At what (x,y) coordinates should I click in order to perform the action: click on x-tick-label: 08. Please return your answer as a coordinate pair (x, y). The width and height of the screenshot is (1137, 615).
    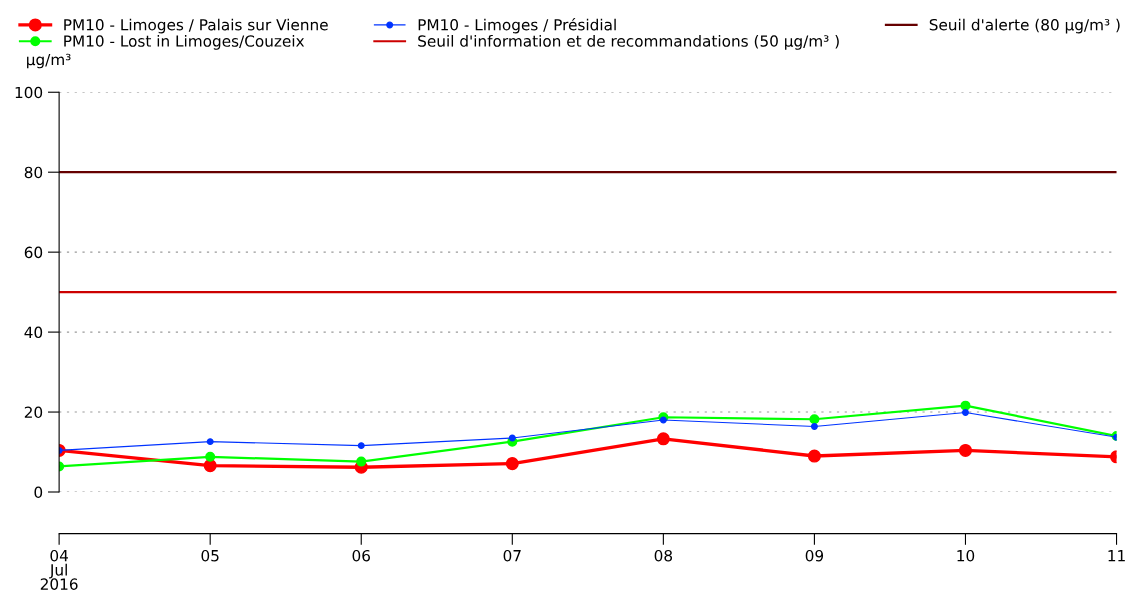
    Looking at the image, I should click on (663, 555).